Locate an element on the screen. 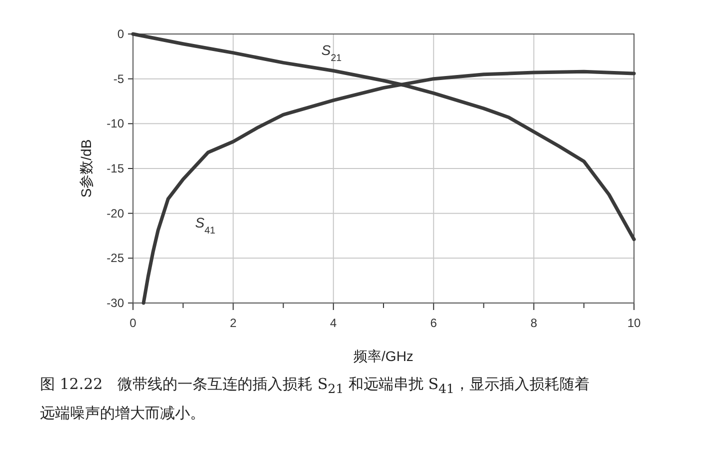  y-axis-title: S参数/dB is located at coordinates (86, 168).